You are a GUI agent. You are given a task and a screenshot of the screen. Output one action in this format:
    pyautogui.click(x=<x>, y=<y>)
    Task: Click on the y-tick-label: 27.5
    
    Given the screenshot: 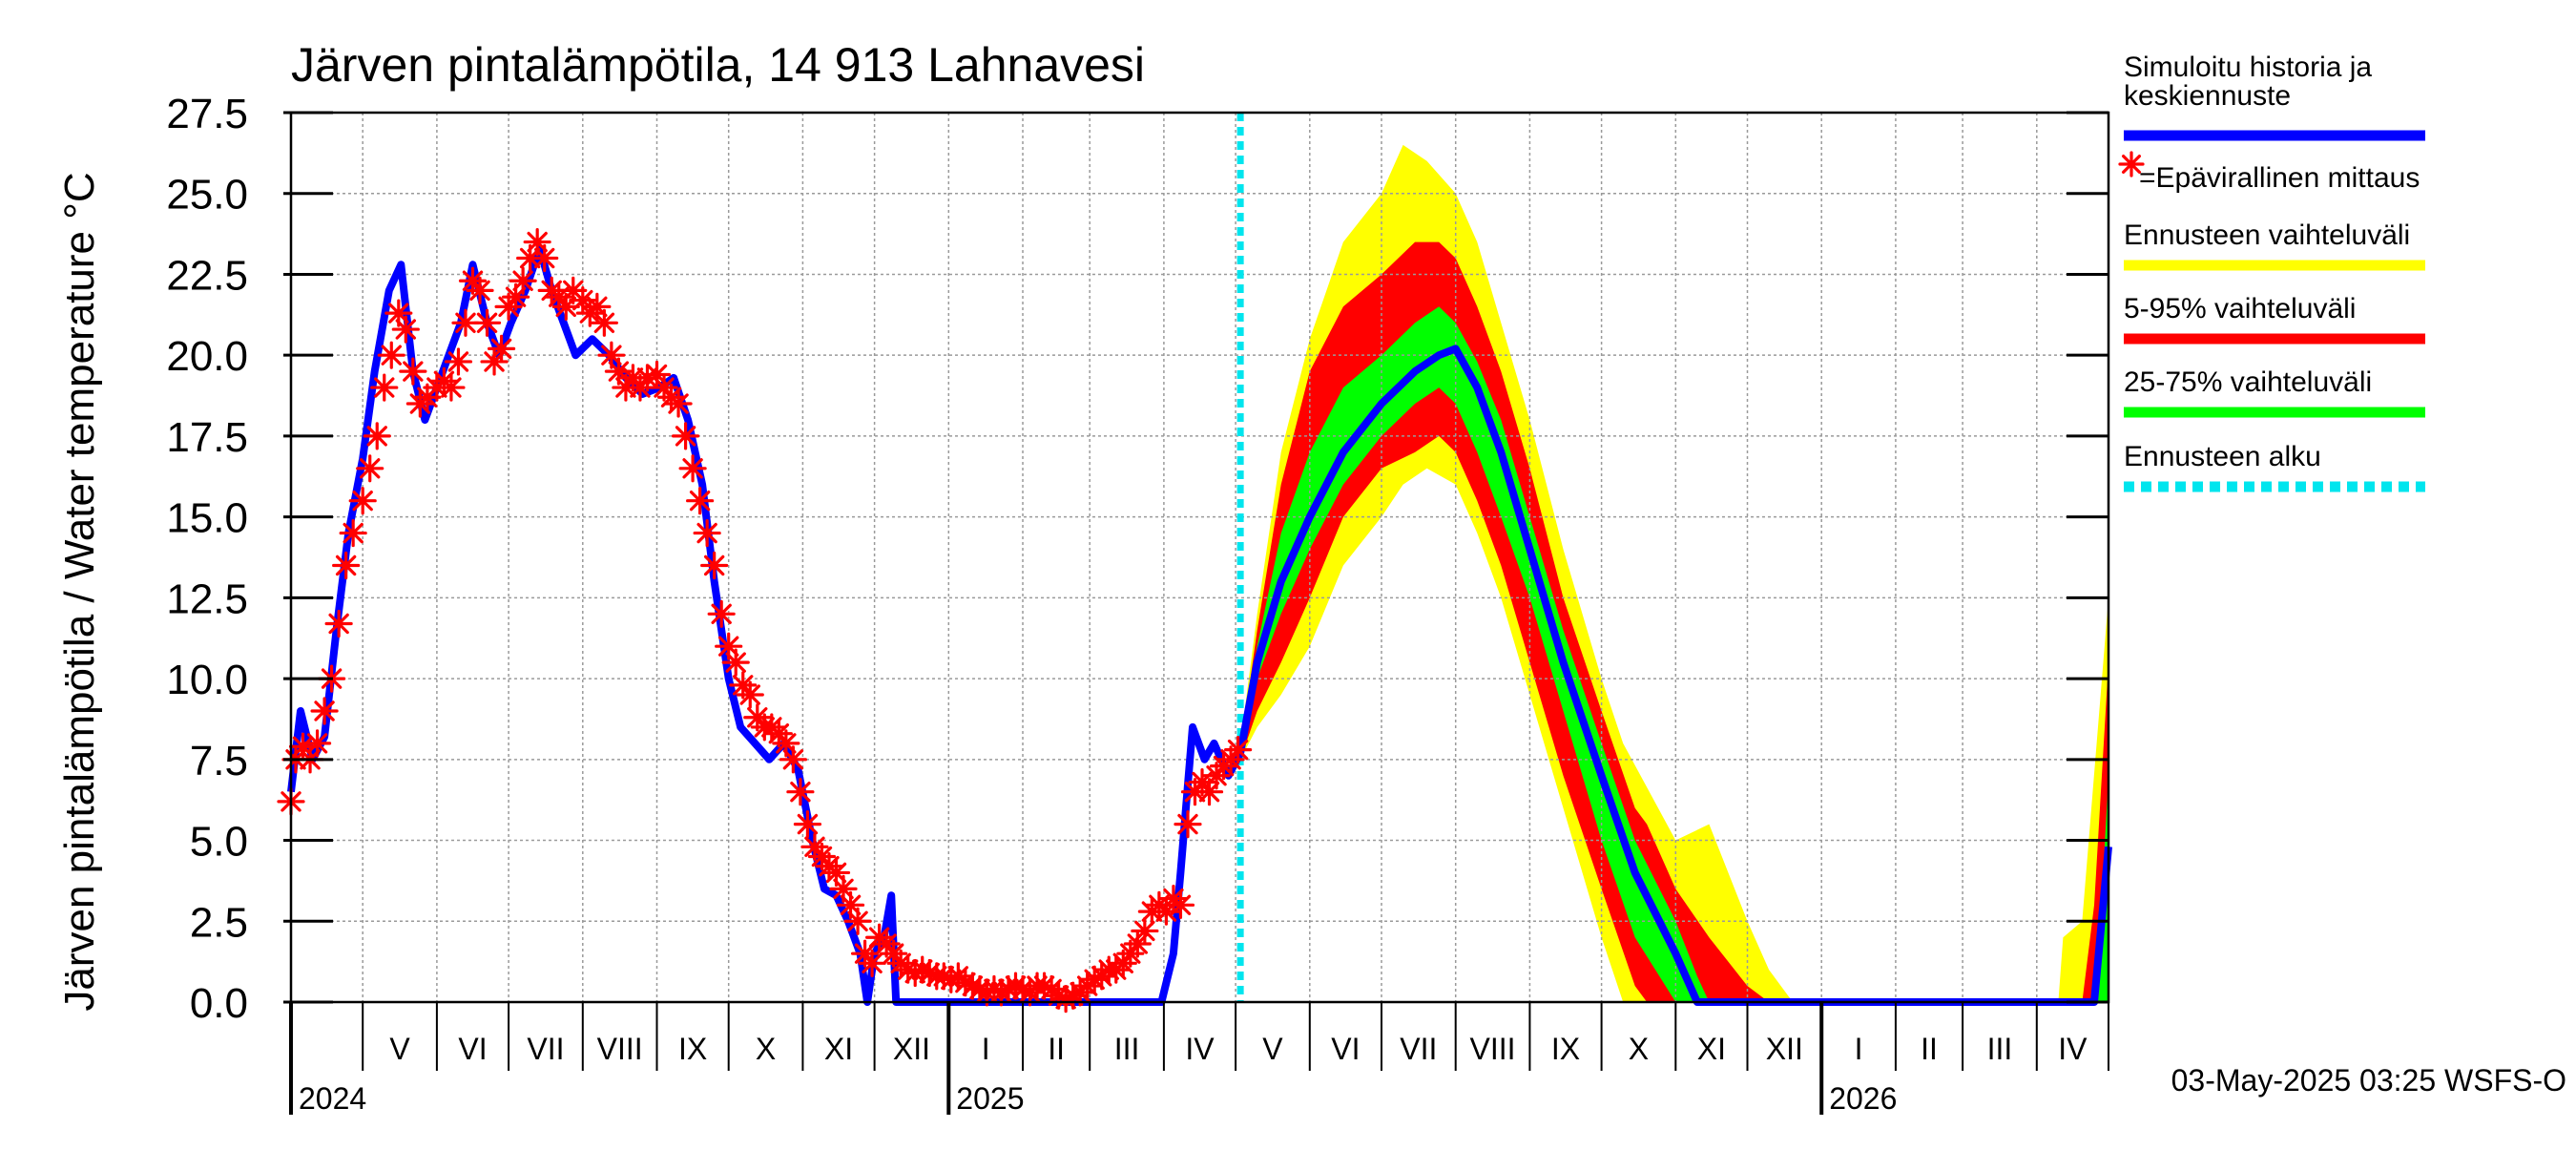 What is the action you would take?
    pyautogui.click(x=207, y=114)
    